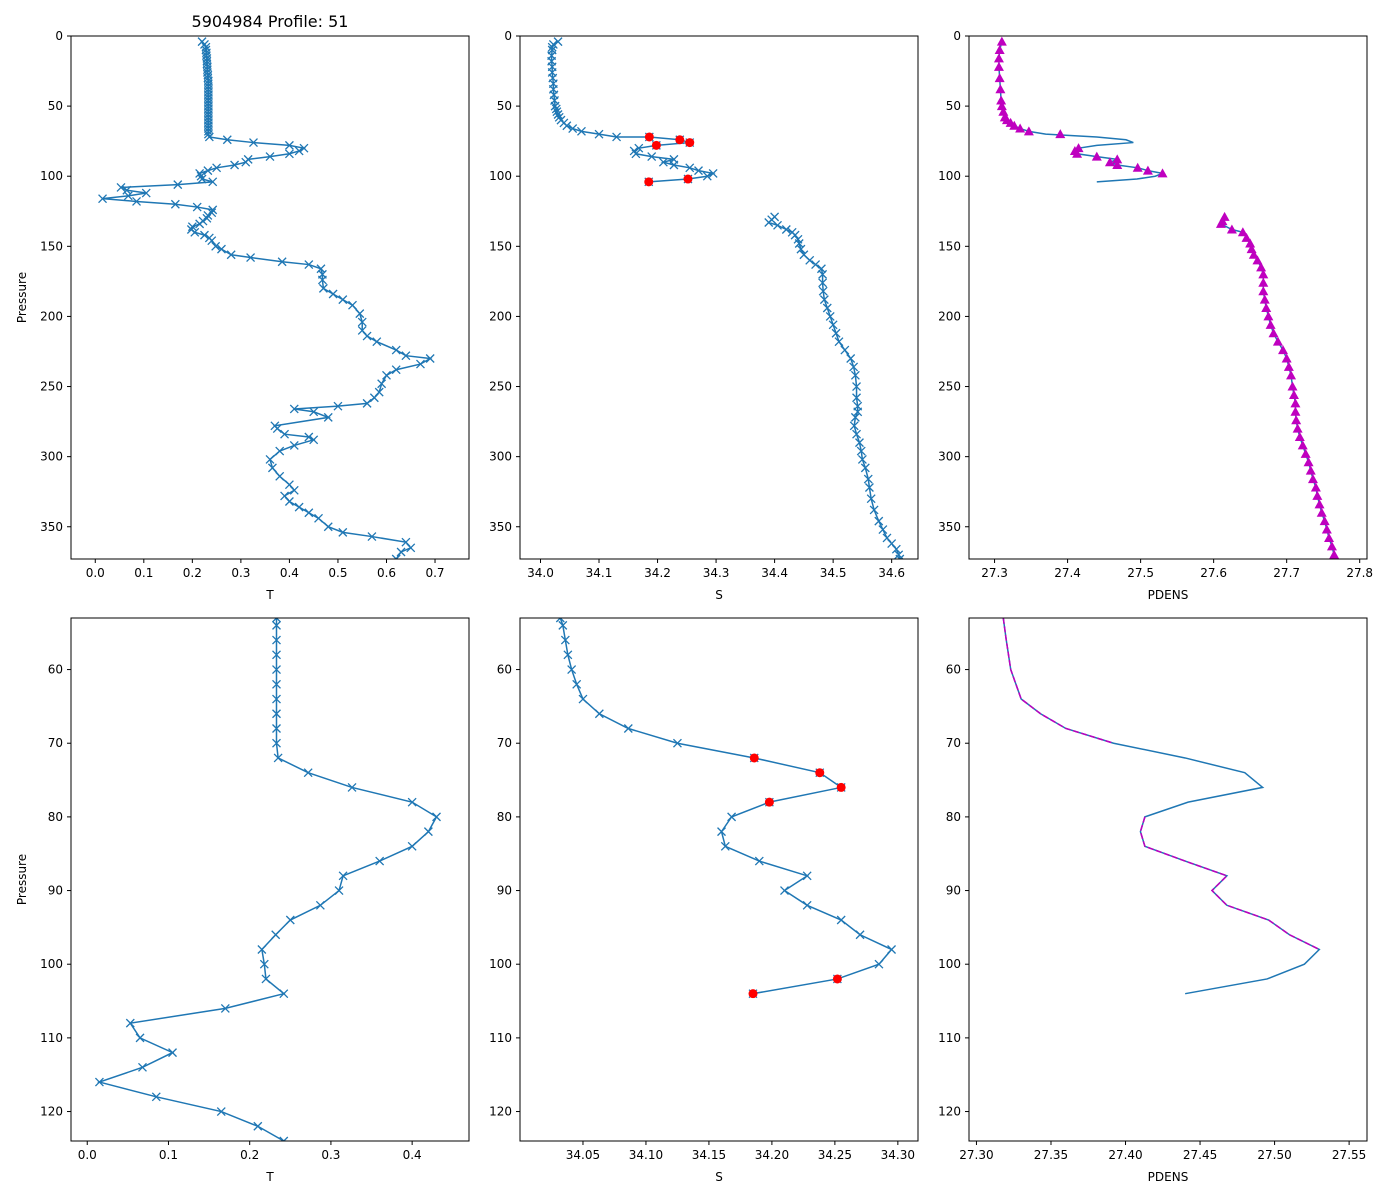 Image resolution: width=1400 pixels, height=1200 pixels. Describe the element at coordinates (719, 595) in the screenshot. I see `x-axis-label: S` at that location.